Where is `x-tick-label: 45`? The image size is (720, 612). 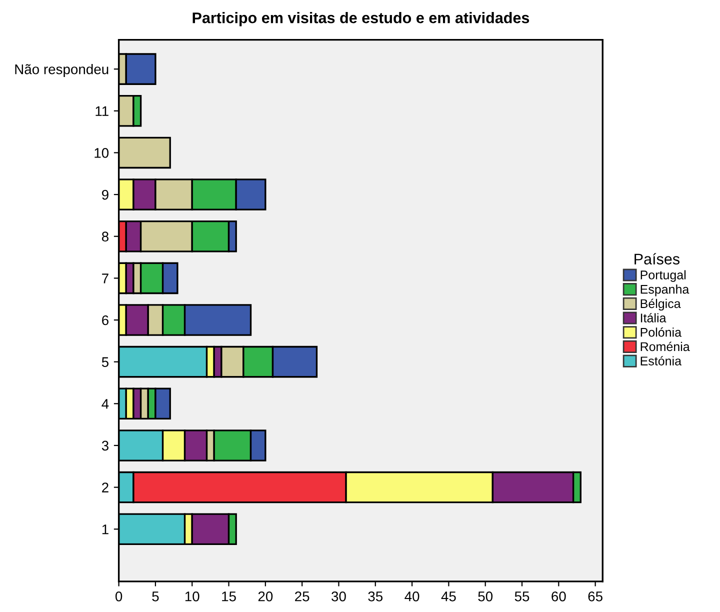 x-tick-label: 45 is located at coordinates (448, 597).